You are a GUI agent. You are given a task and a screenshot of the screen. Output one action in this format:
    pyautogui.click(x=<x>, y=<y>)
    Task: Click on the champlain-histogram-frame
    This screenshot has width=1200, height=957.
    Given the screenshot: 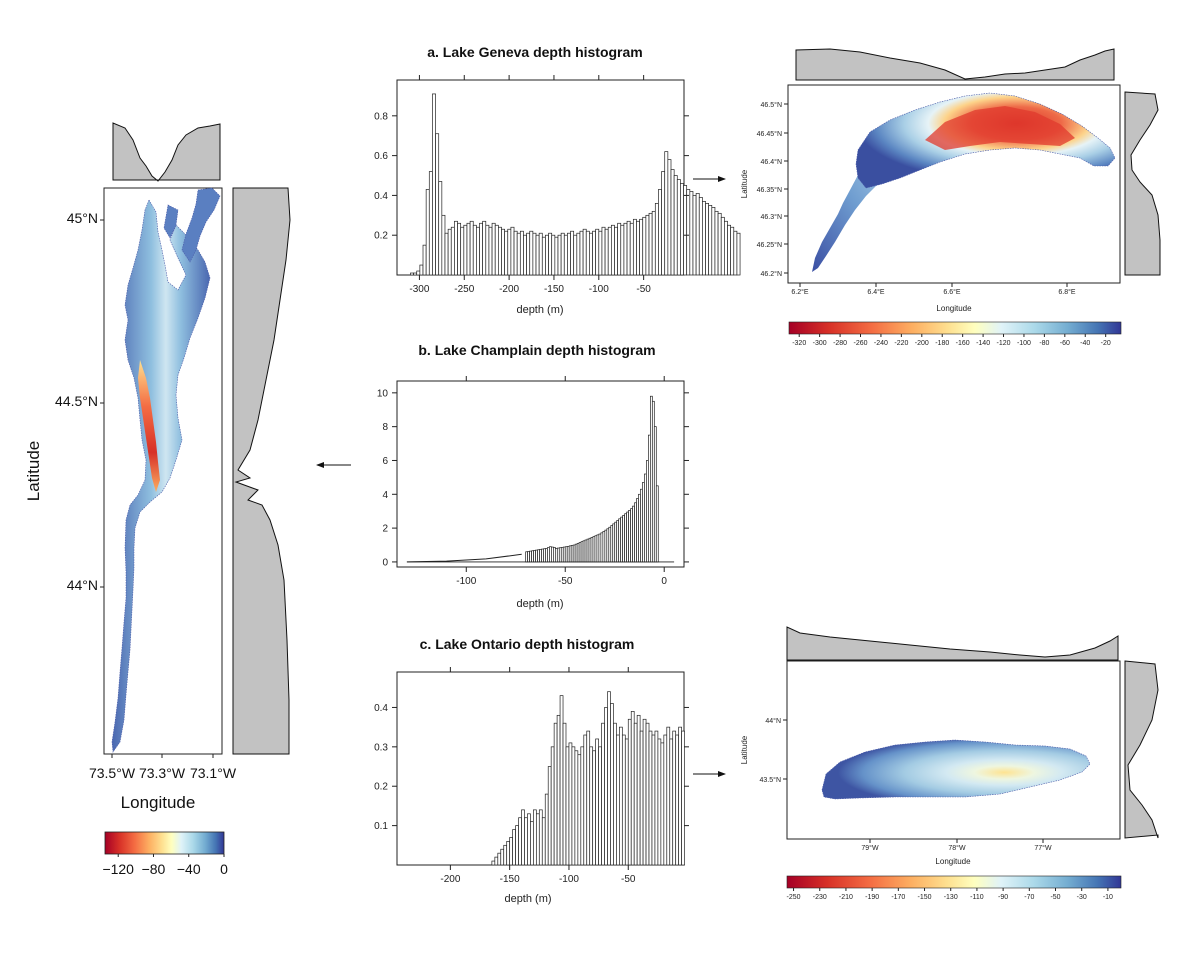 What is the action you would take?
    pyautogui.click(x=540, y=474)
    